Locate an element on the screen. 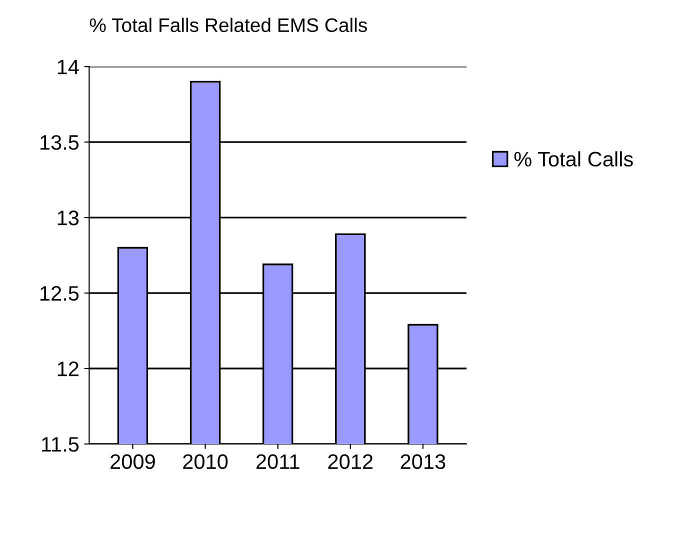 The width and height of the screenshot is (686, 555). legend-label: % Total Calls is located at coordinates (573, 159).